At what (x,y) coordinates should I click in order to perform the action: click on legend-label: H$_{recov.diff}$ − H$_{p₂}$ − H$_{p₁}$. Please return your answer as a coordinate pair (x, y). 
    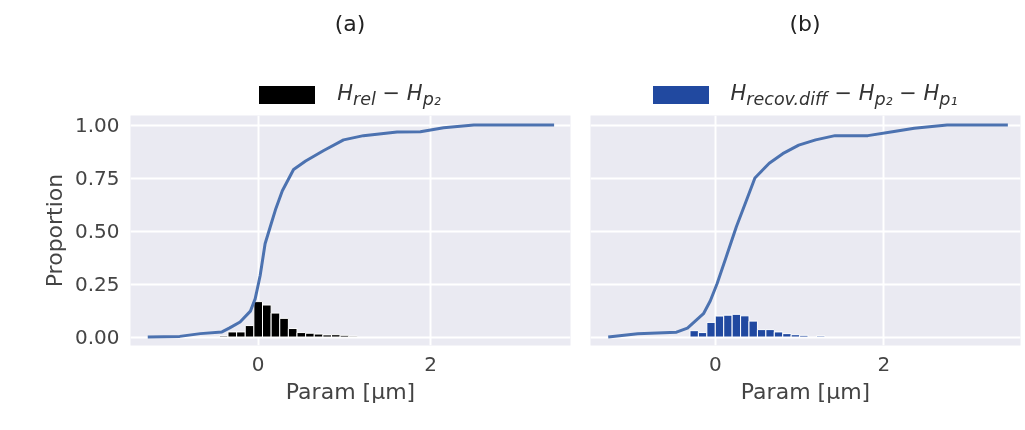
    Looking at the image, I should click on (844, 95).